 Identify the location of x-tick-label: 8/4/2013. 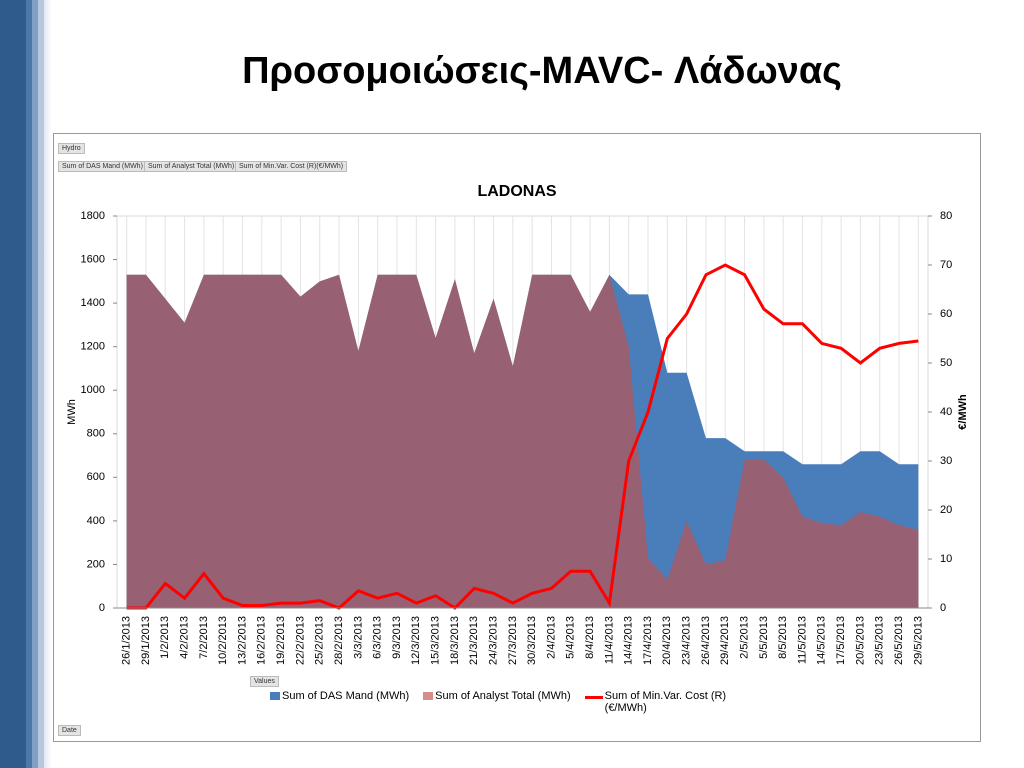
(590, 637).